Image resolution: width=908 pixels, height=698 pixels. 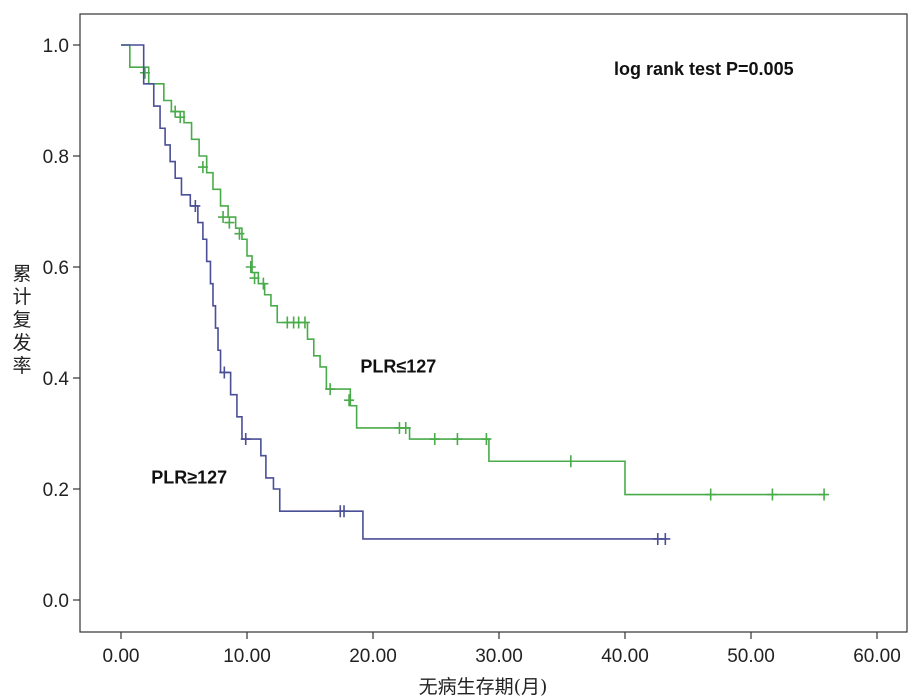 What do you see at coordinates (61, 324) in the screenshot?
I see `y-ticks: 0.0 0.2 0.4 0.6 0.8 1.0` at bounding box center [61, 324].